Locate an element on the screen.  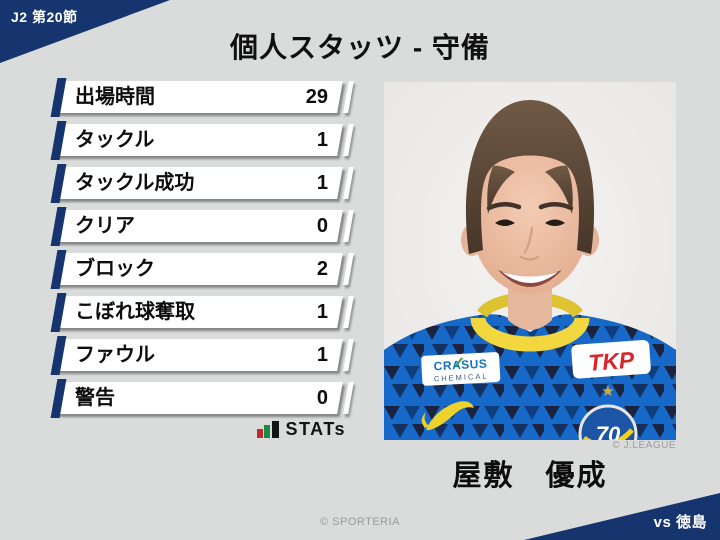
stat-label: こぼれ球奪取 is located at coordinates (135, 312).